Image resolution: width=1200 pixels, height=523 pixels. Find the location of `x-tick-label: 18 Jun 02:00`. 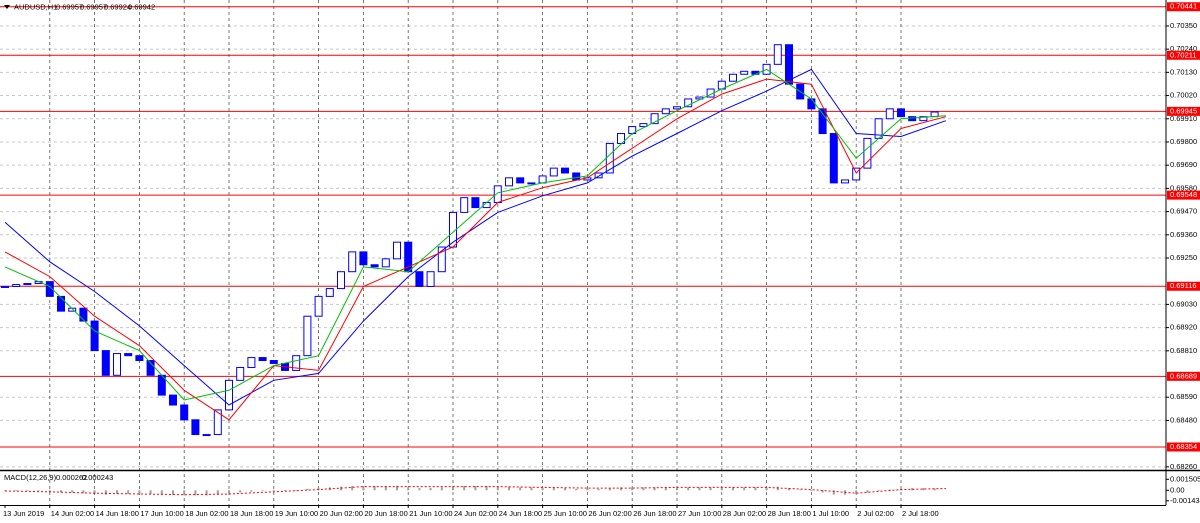

x-tick-label: 18 Jun 02:00 is located at coordinates (206, 513).